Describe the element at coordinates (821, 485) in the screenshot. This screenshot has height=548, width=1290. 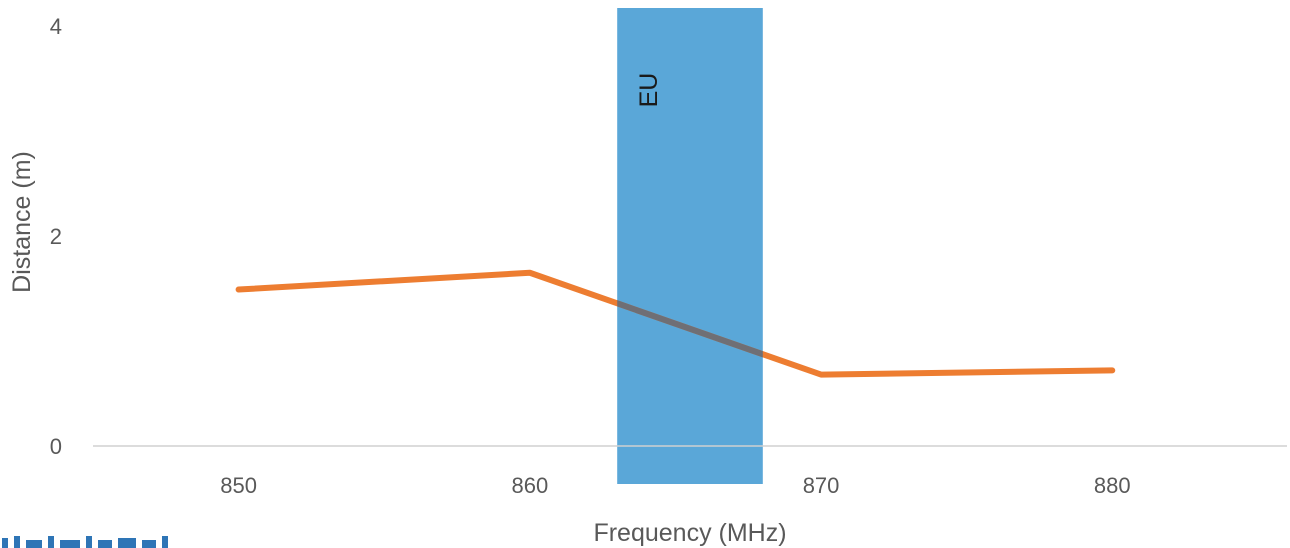
I see `x-tick-label: 870` at that location.